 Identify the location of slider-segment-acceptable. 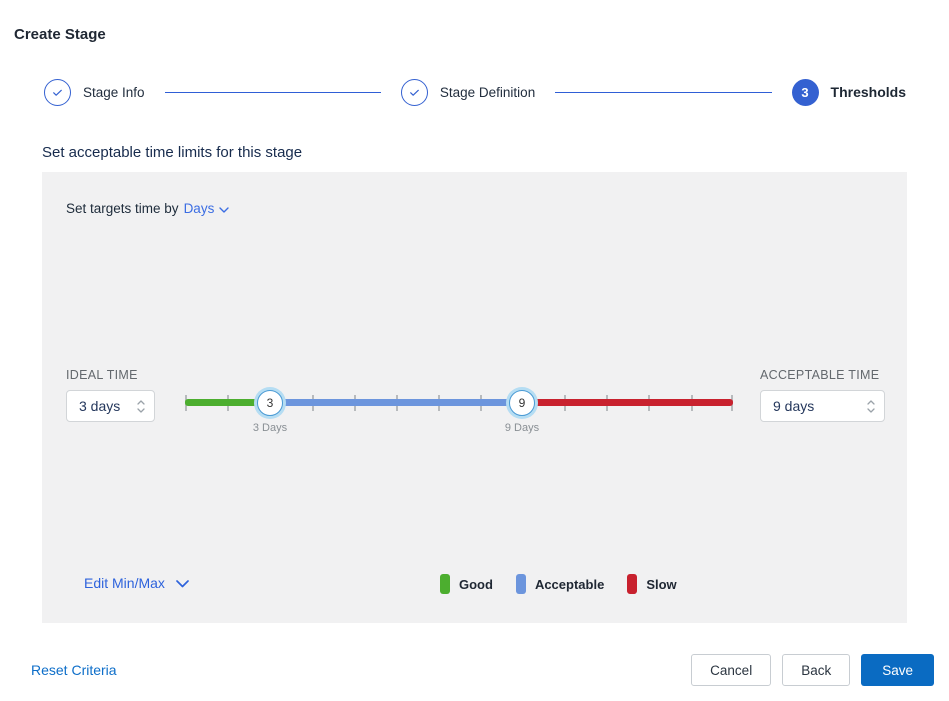
(396, 402).